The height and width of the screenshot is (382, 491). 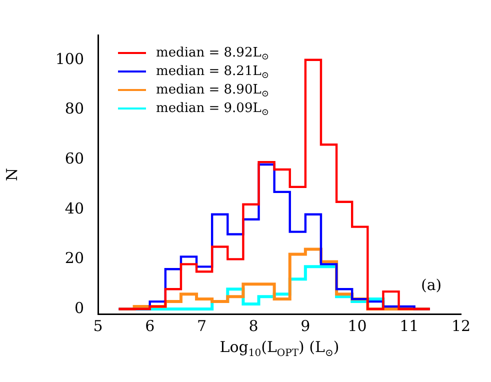 I want to click on legend-label: median = 8.21L⊙, so click(x=212, y=72).